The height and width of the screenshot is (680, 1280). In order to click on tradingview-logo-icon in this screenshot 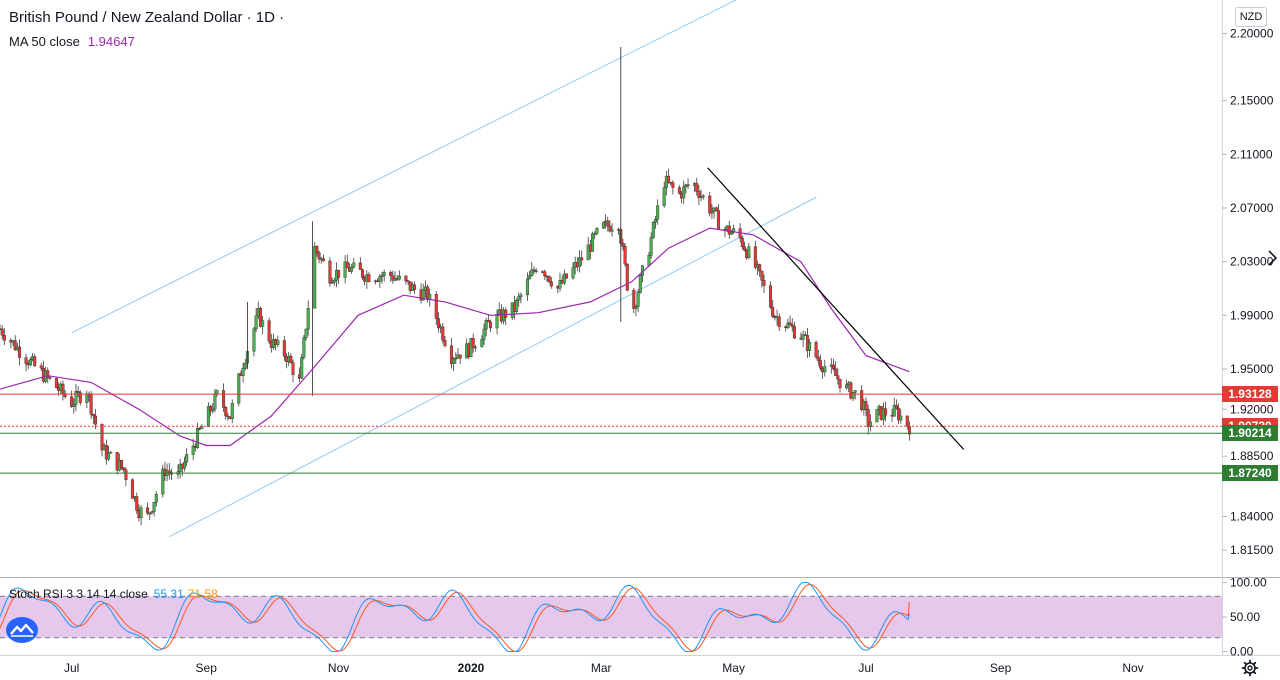, I will do `click(22, 630)`.